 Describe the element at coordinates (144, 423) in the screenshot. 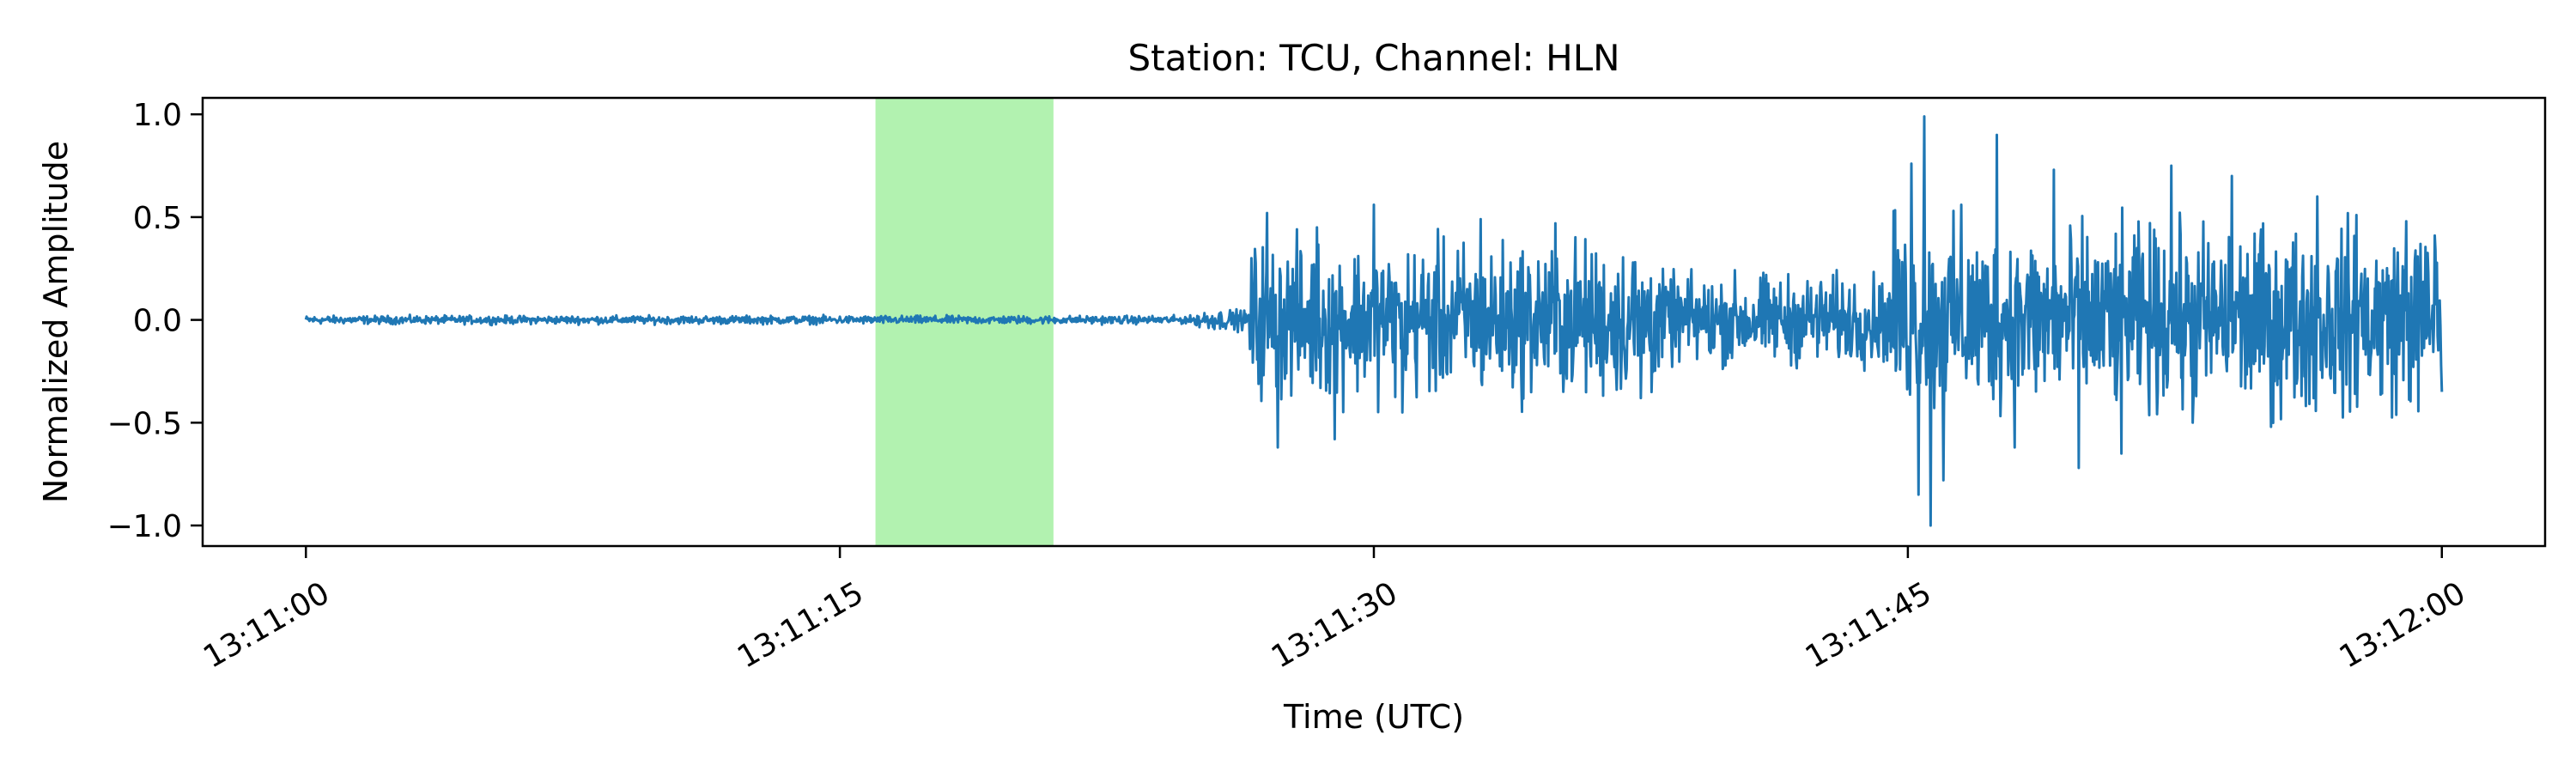

I see `y-tick-label: −0.5` at that location.